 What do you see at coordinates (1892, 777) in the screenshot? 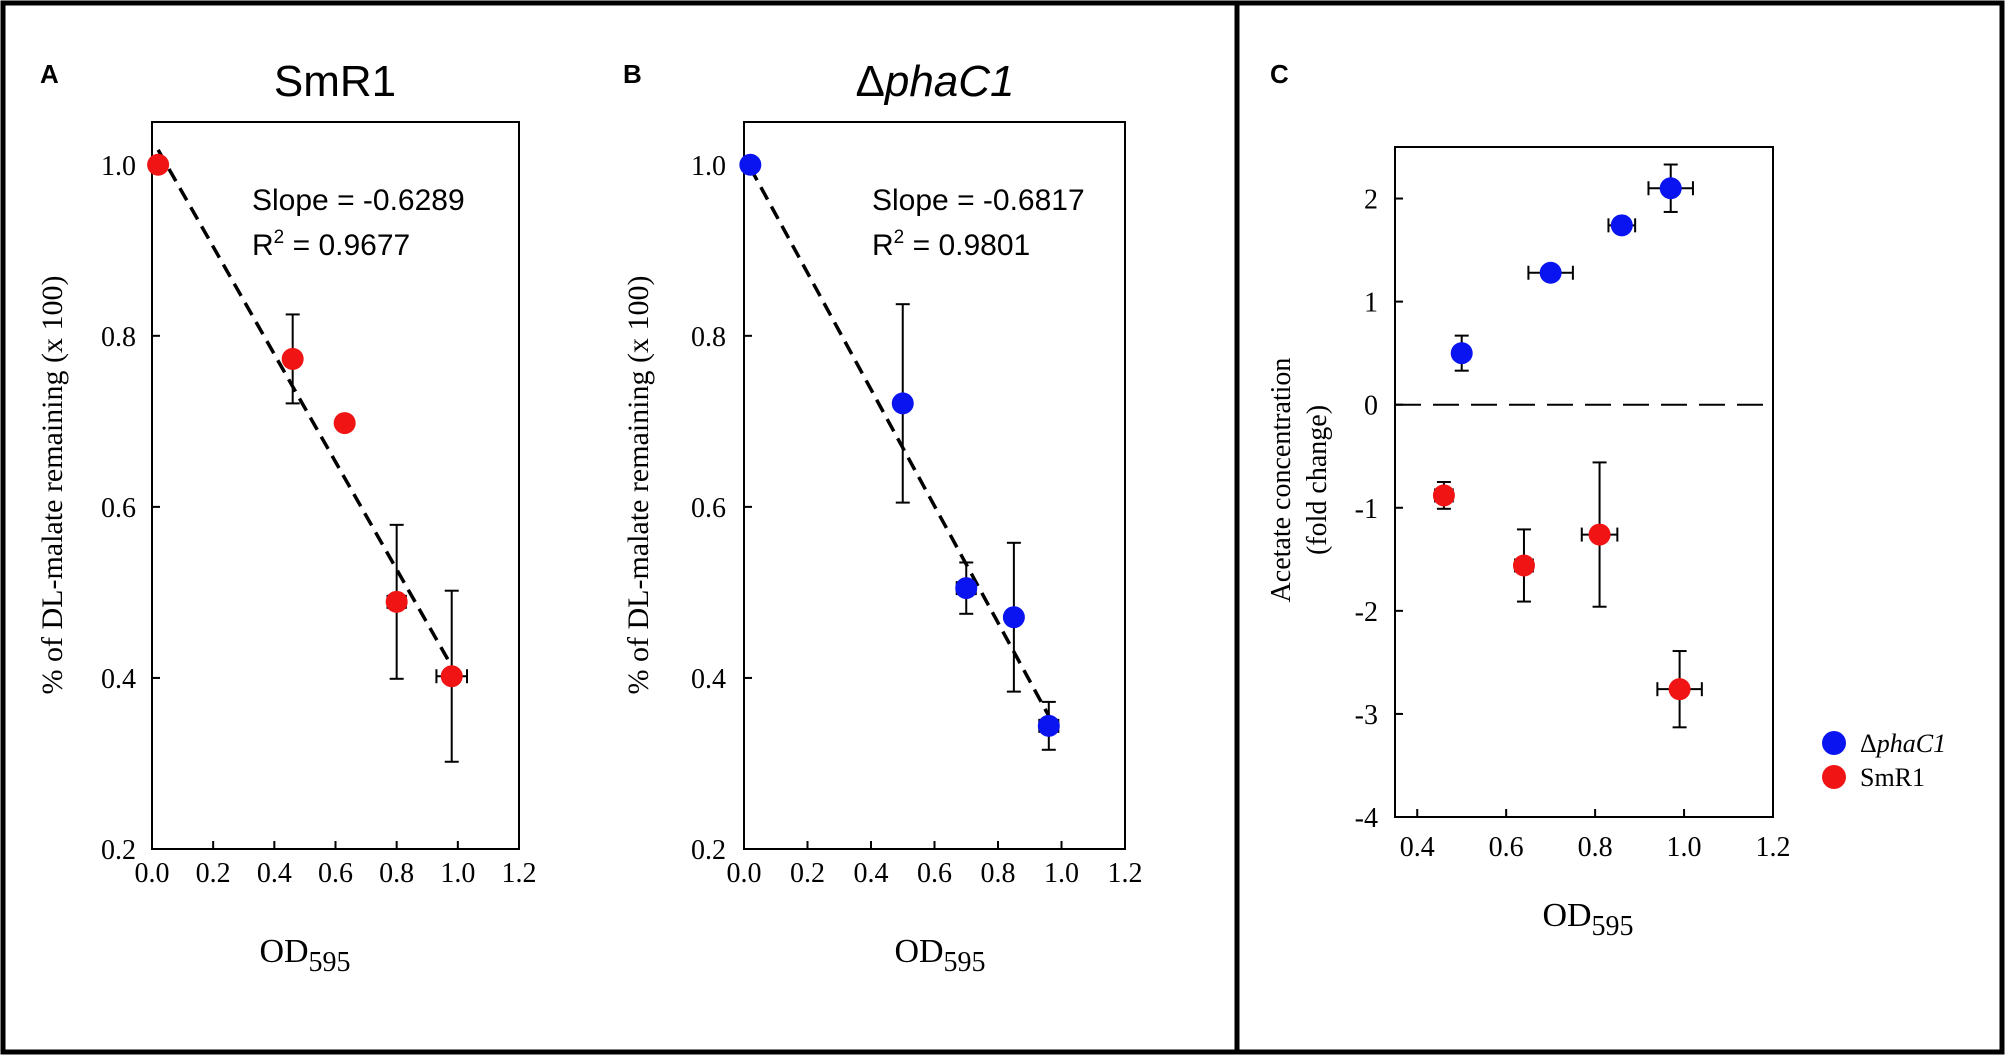
I see `legend-label-smr1: SmR1` at bounding box center [1892, 777].